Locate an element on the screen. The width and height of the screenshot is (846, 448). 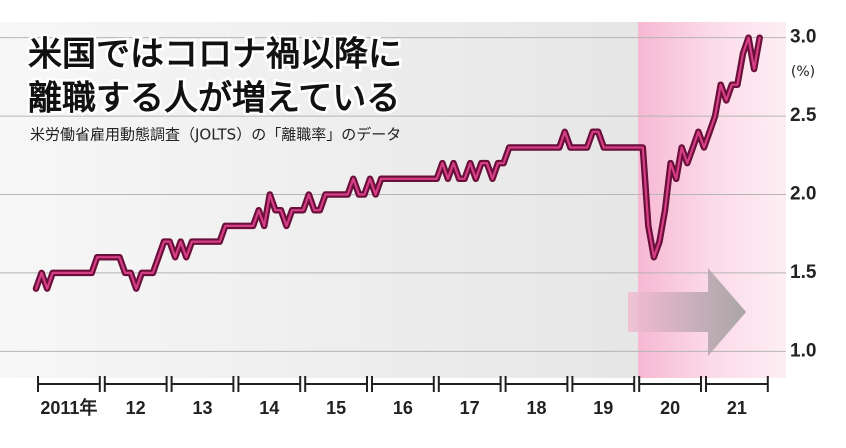
y-tick-label: 1.0 is located at coordinates (803, 350).